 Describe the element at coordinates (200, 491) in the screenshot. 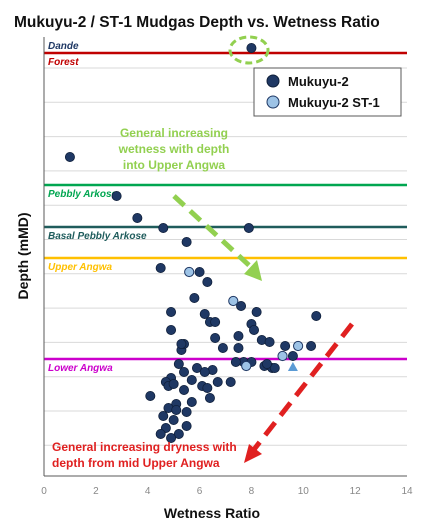

I see `x-tick-label: 6` at that location.